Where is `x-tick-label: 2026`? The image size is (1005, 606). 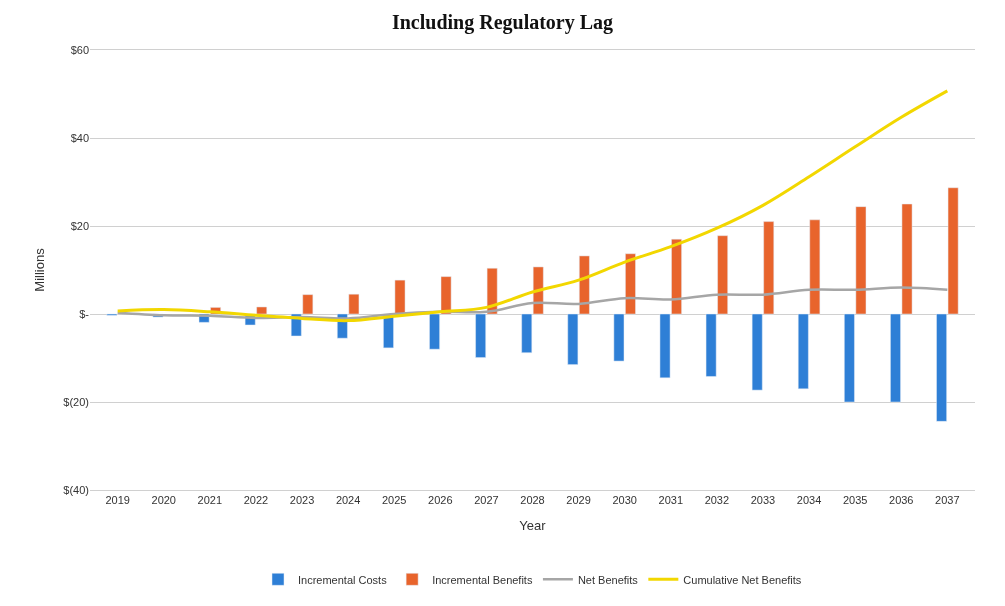
x-tick-label: 2026 is located at coordinates (440, 500).